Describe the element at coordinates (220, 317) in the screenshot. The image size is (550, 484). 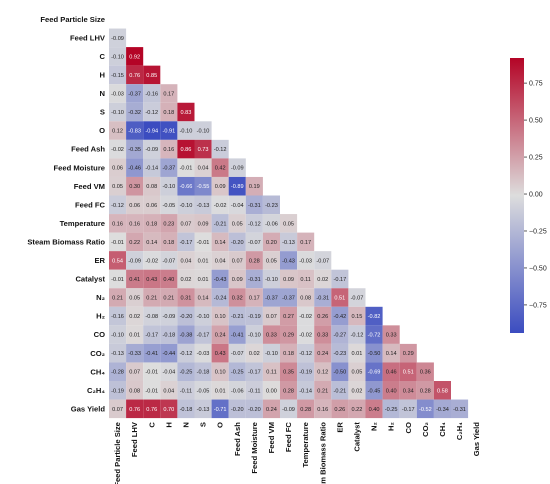
I see `cell-value-label: 0.10` at that location.